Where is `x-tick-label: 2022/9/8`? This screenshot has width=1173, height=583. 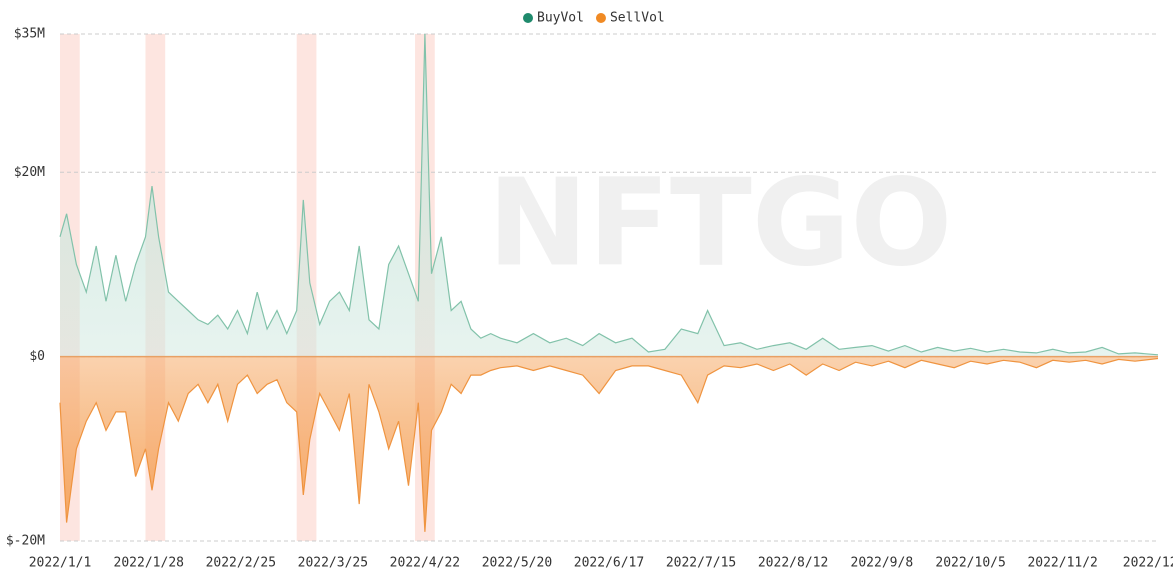 x-tick-label: 2022/9/8 is located at coordinates (882, 563).